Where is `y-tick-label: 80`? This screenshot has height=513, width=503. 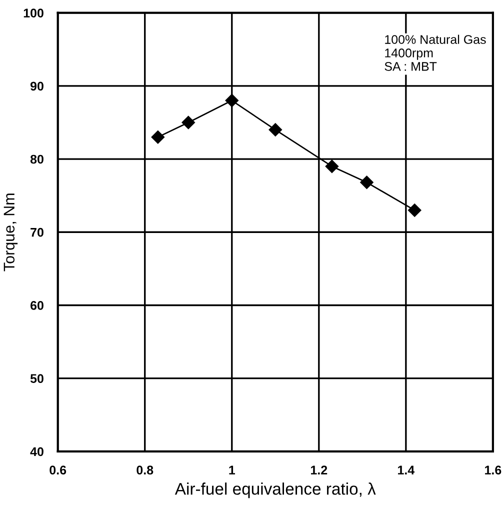
y-tick-label: 80 is located at coordinates (37, 159).